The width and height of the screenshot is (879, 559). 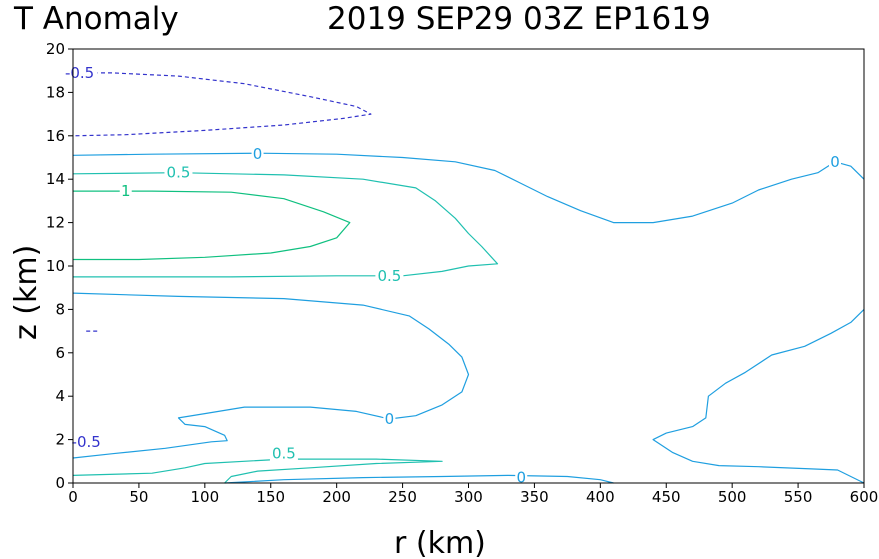 I want to click on chart-title-left: T Anomaly, so click(x=96, y=19).